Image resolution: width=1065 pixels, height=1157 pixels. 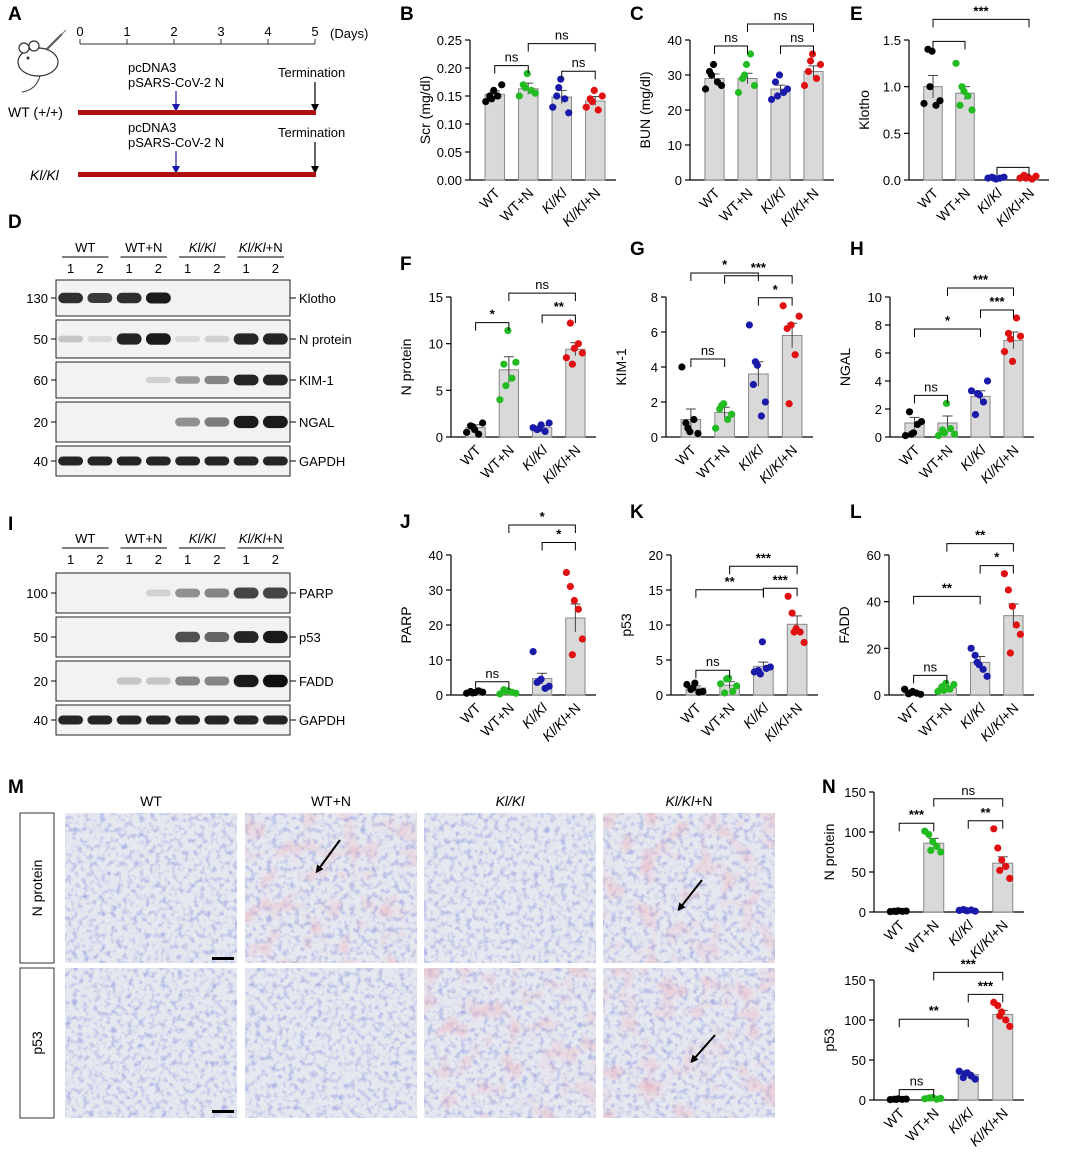 I want to click on arrow-marker, so click(x=690, y=895).